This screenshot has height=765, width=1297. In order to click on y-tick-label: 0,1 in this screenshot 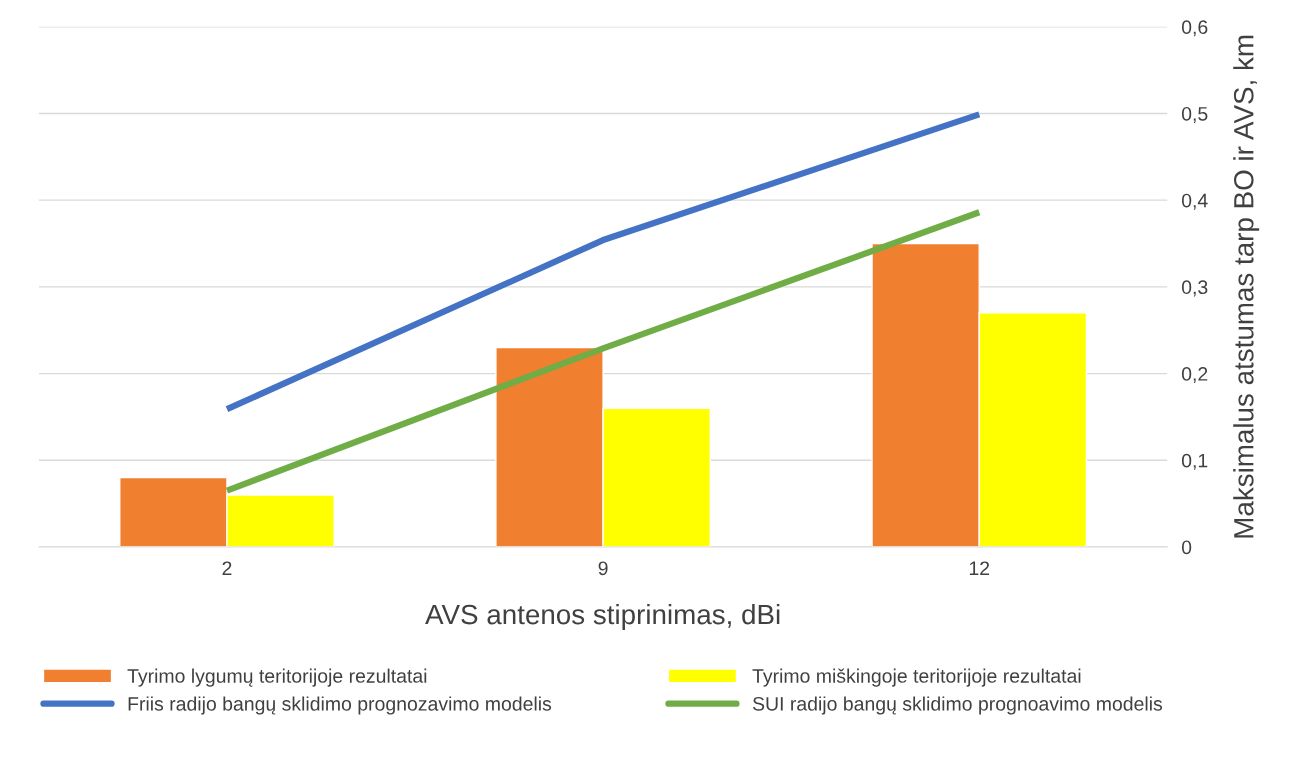, I will do `click(1194, 461)`.